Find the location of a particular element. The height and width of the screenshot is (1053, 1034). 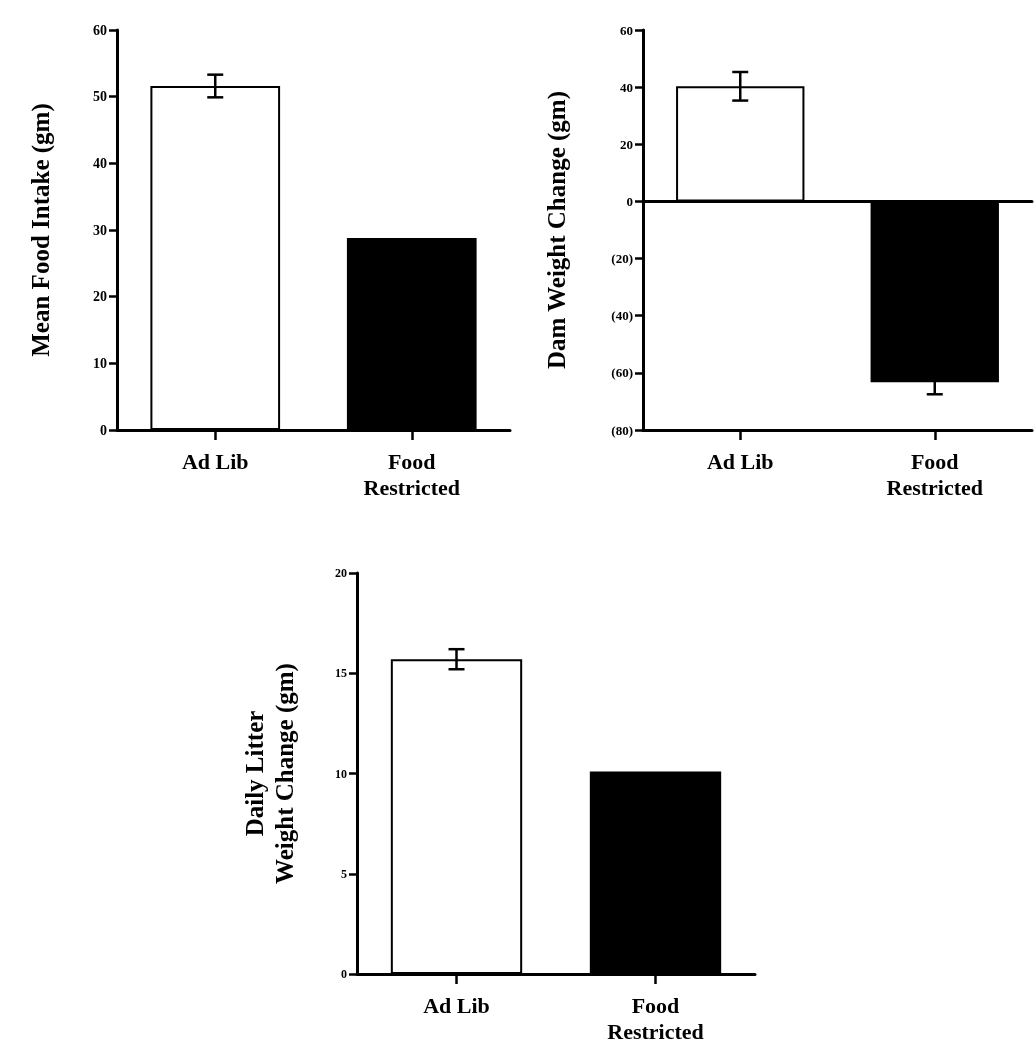

y-axis-title: Mean Food Intake (gm) is located at coordinates (40, 230).